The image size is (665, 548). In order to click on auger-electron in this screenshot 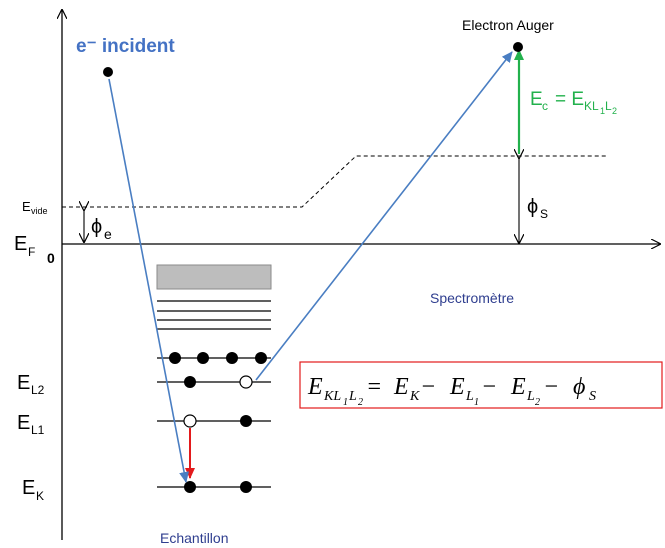, I will do `click(518, 47)`.